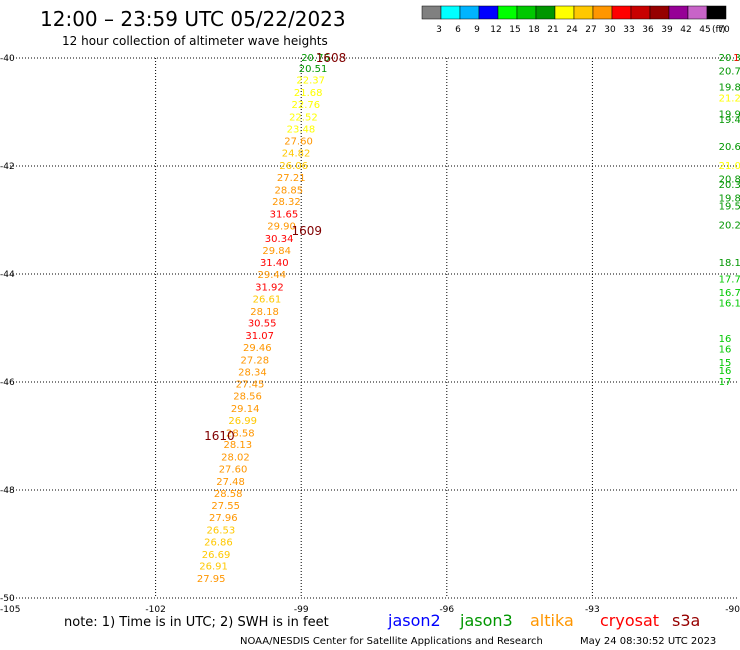  I want to click on data-point-label: 28.32, so click(286, 202).